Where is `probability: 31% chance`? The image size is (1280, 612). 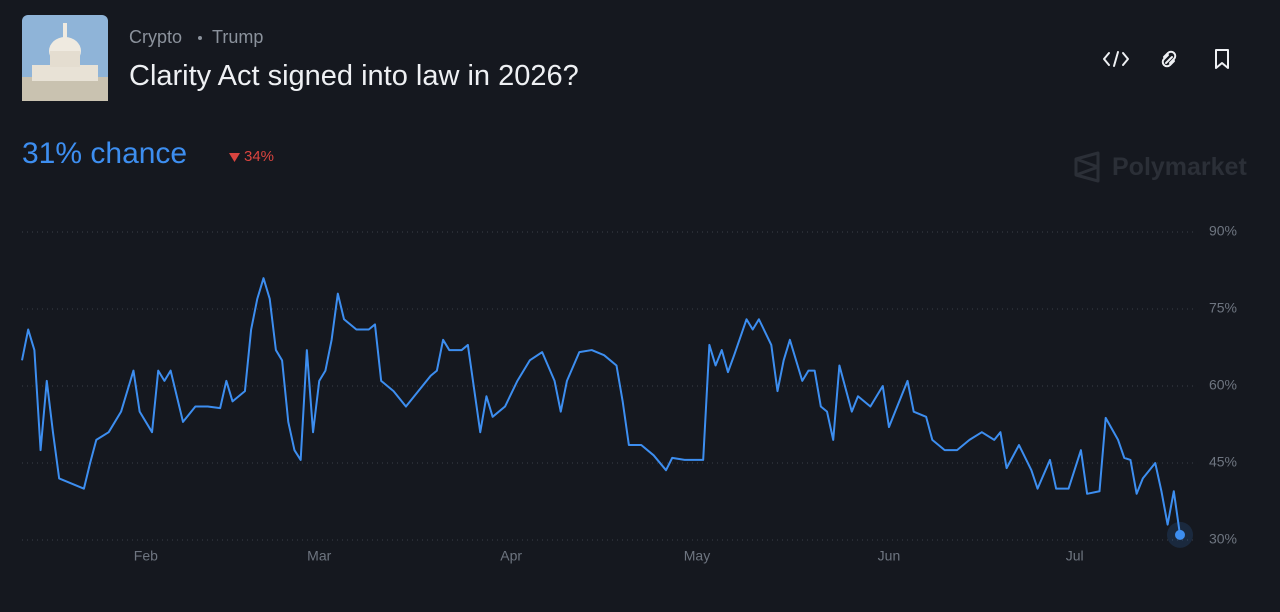
probability: 31% chance is located at coordinates (105, 153).